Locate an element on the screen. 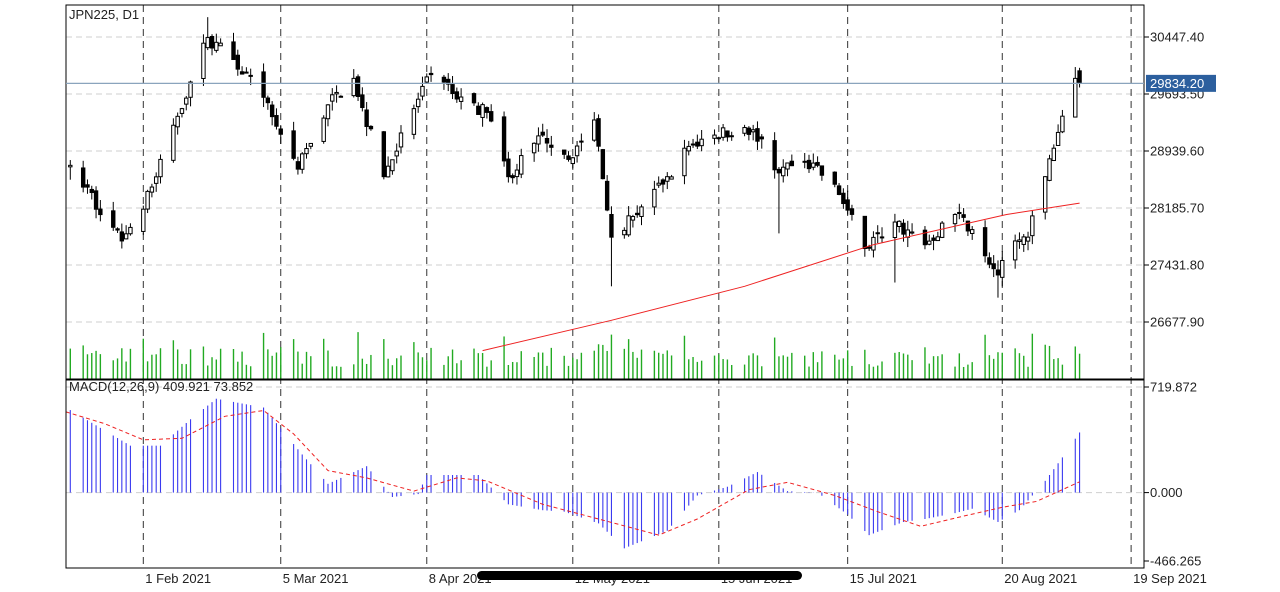  macd-tick-label: 0.000 is located at coordinates (1166, 492).